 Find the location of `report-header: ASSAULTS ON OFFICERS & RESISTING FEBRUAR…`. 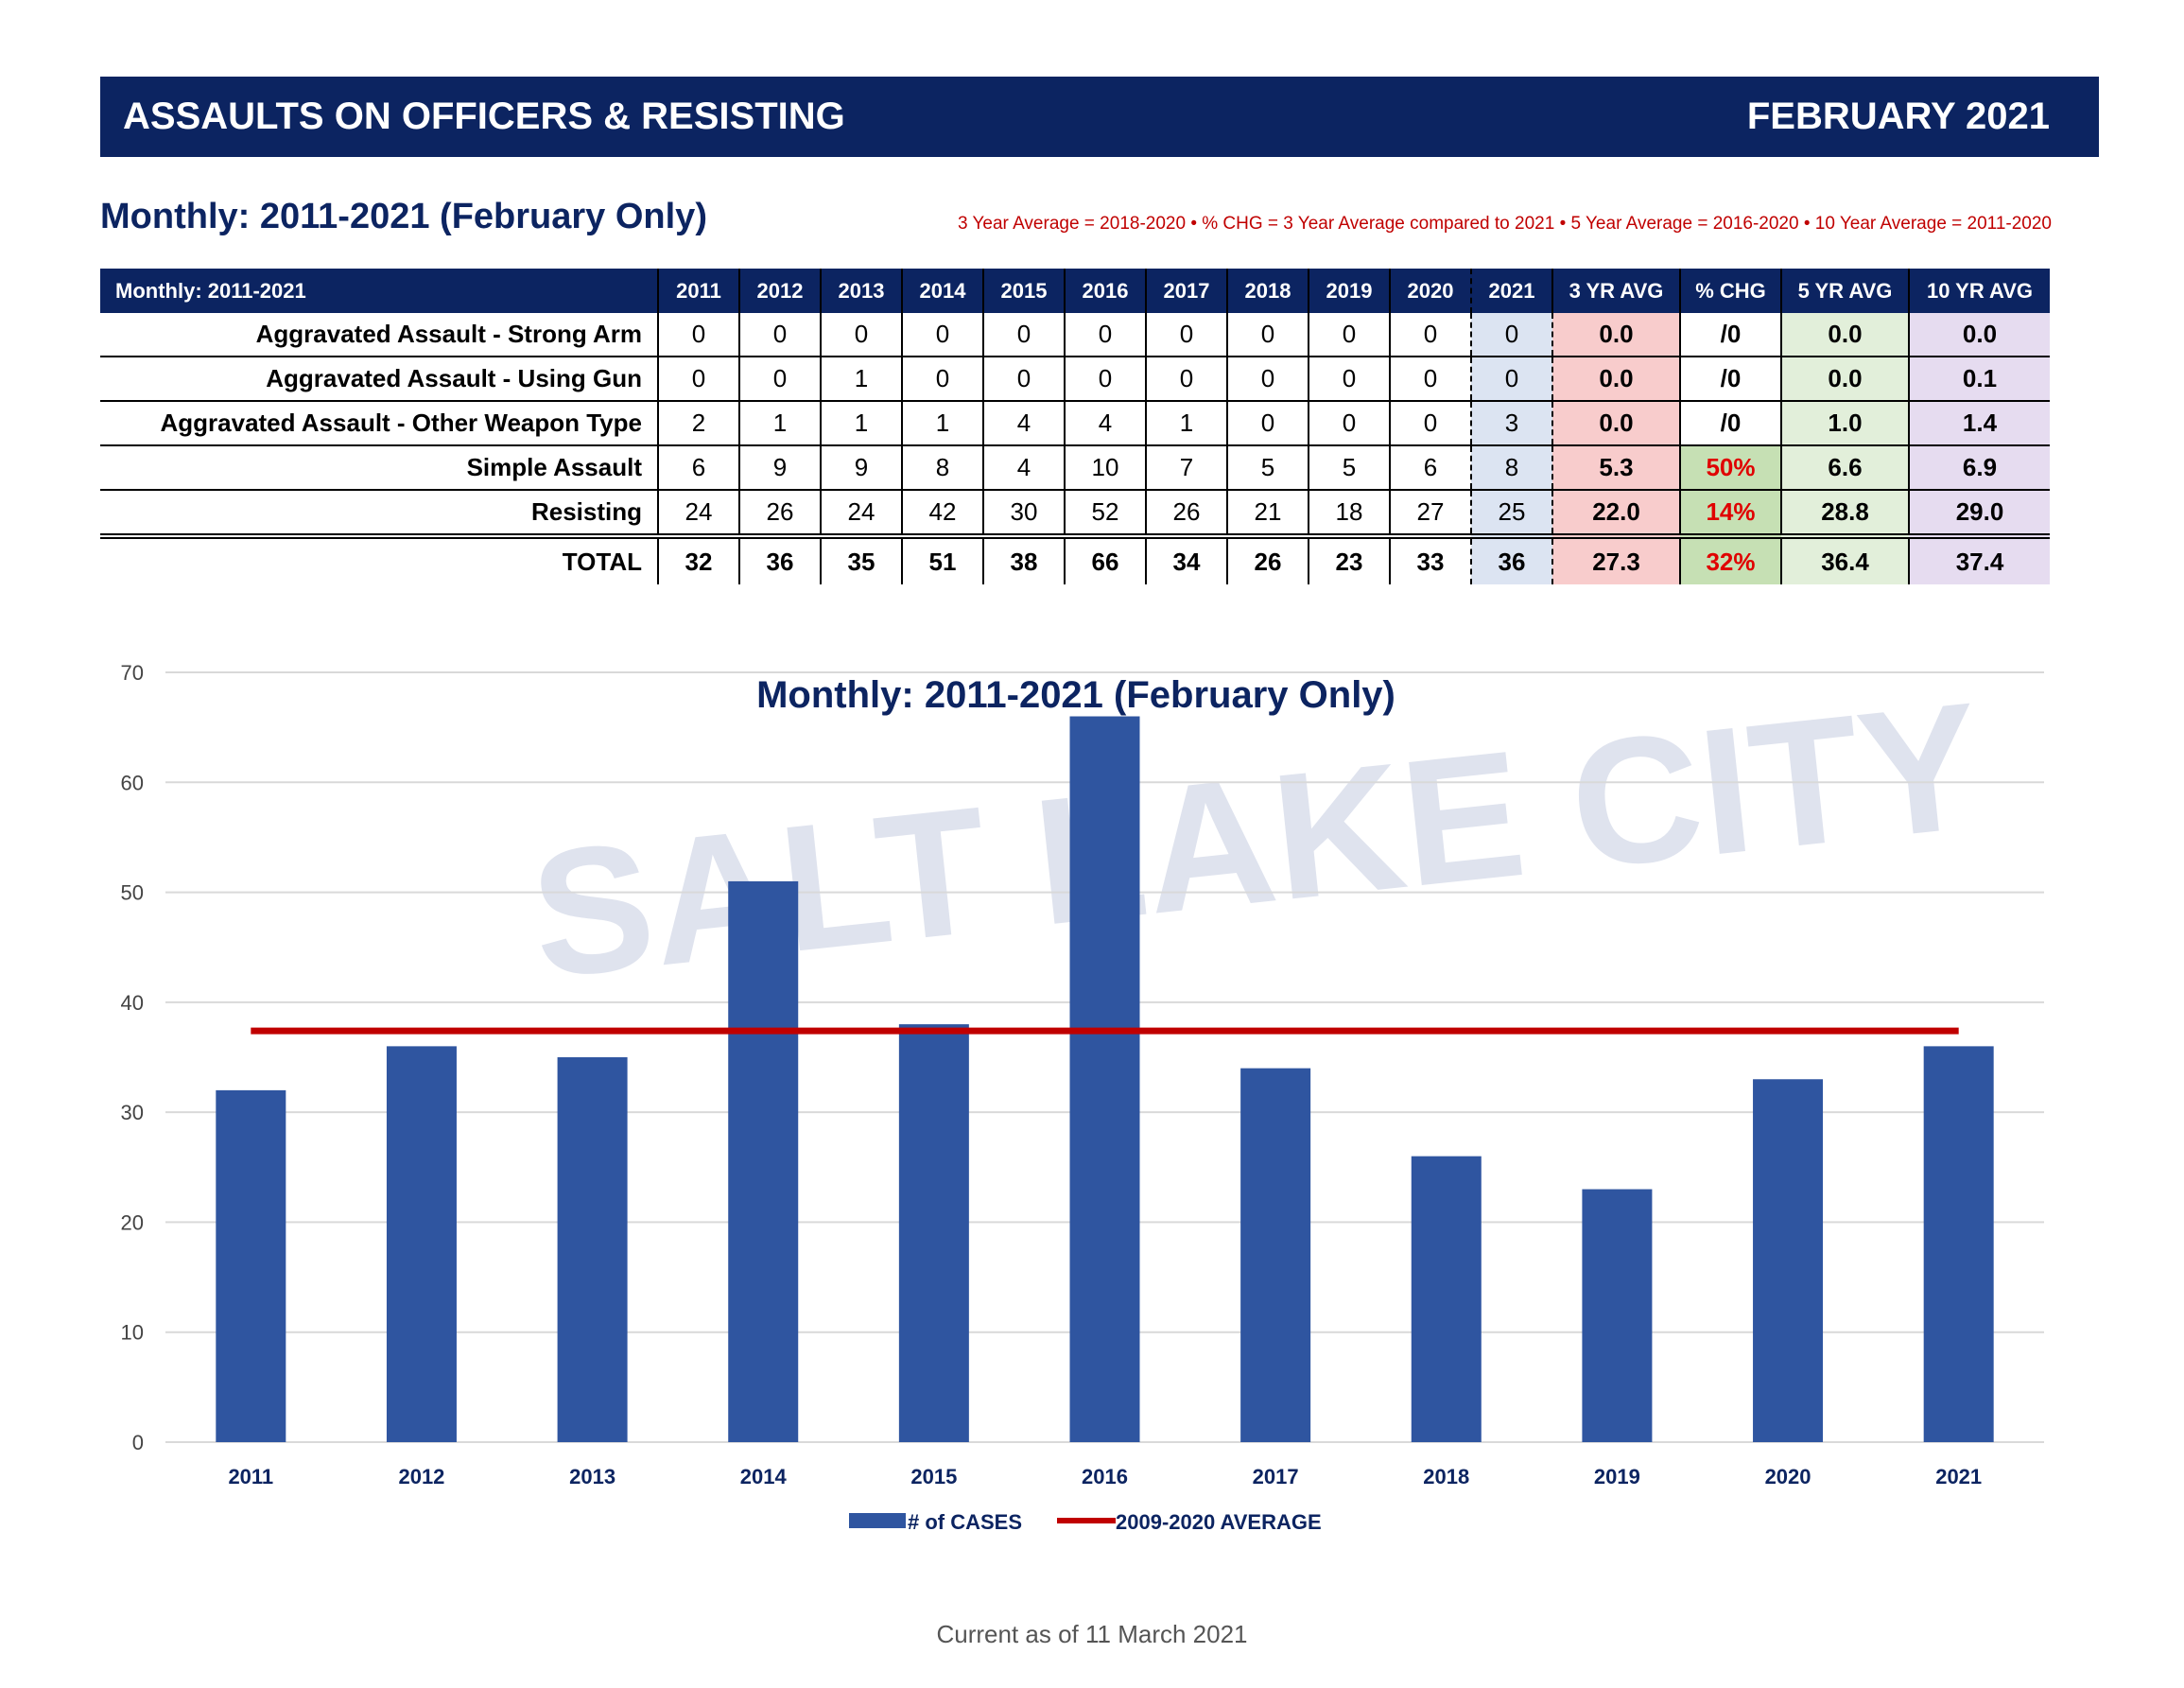

report-header: ASSAULTS ON OFFICERS & RESISTING FEBRUAR… is located at coordinates (1099, 117).